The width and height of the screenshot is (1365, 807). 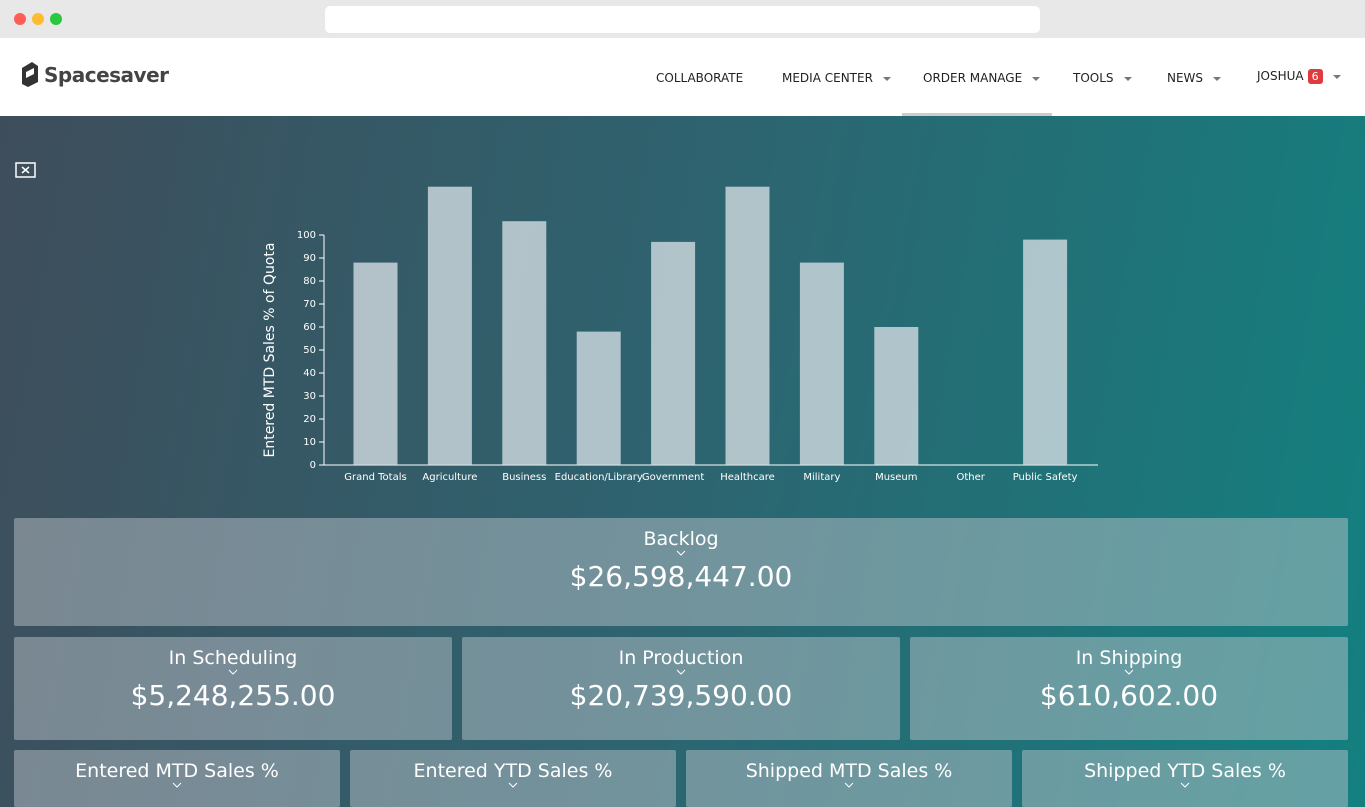 I want to click on y-tick-label: 70, so click(x=309, y=304).